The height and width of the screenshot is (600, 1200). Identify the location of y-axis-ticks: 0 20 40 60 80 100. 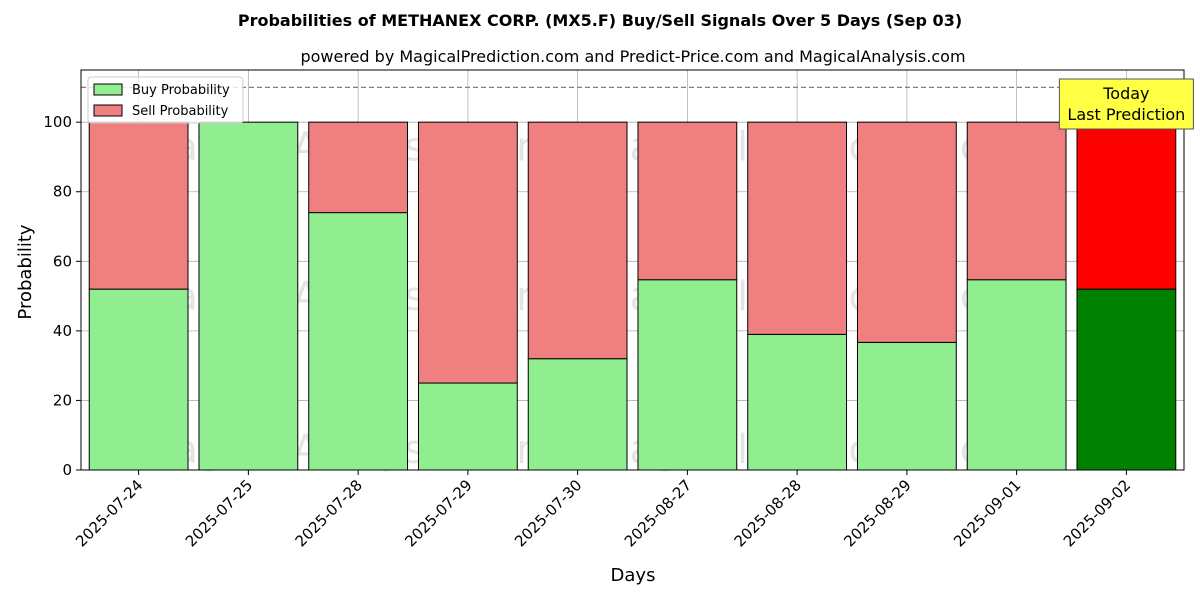
(62, 296).